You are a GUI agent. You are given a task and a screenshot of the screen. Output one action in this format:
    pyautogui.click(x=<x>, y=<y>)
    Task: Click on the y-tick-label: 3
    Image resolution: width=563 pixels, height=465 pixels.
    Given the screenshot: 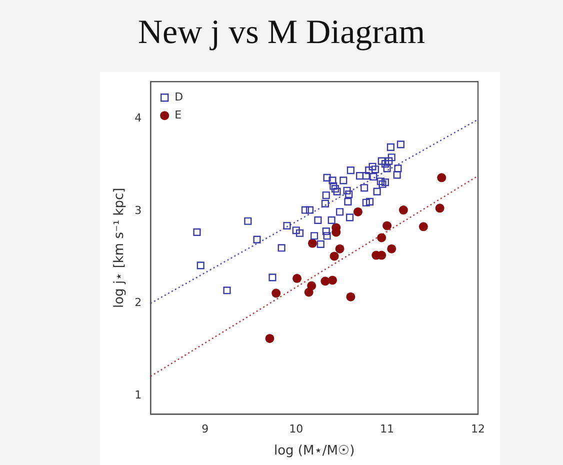 What is the action you would take?
    pyautogui.click(x=138, y=210)
    